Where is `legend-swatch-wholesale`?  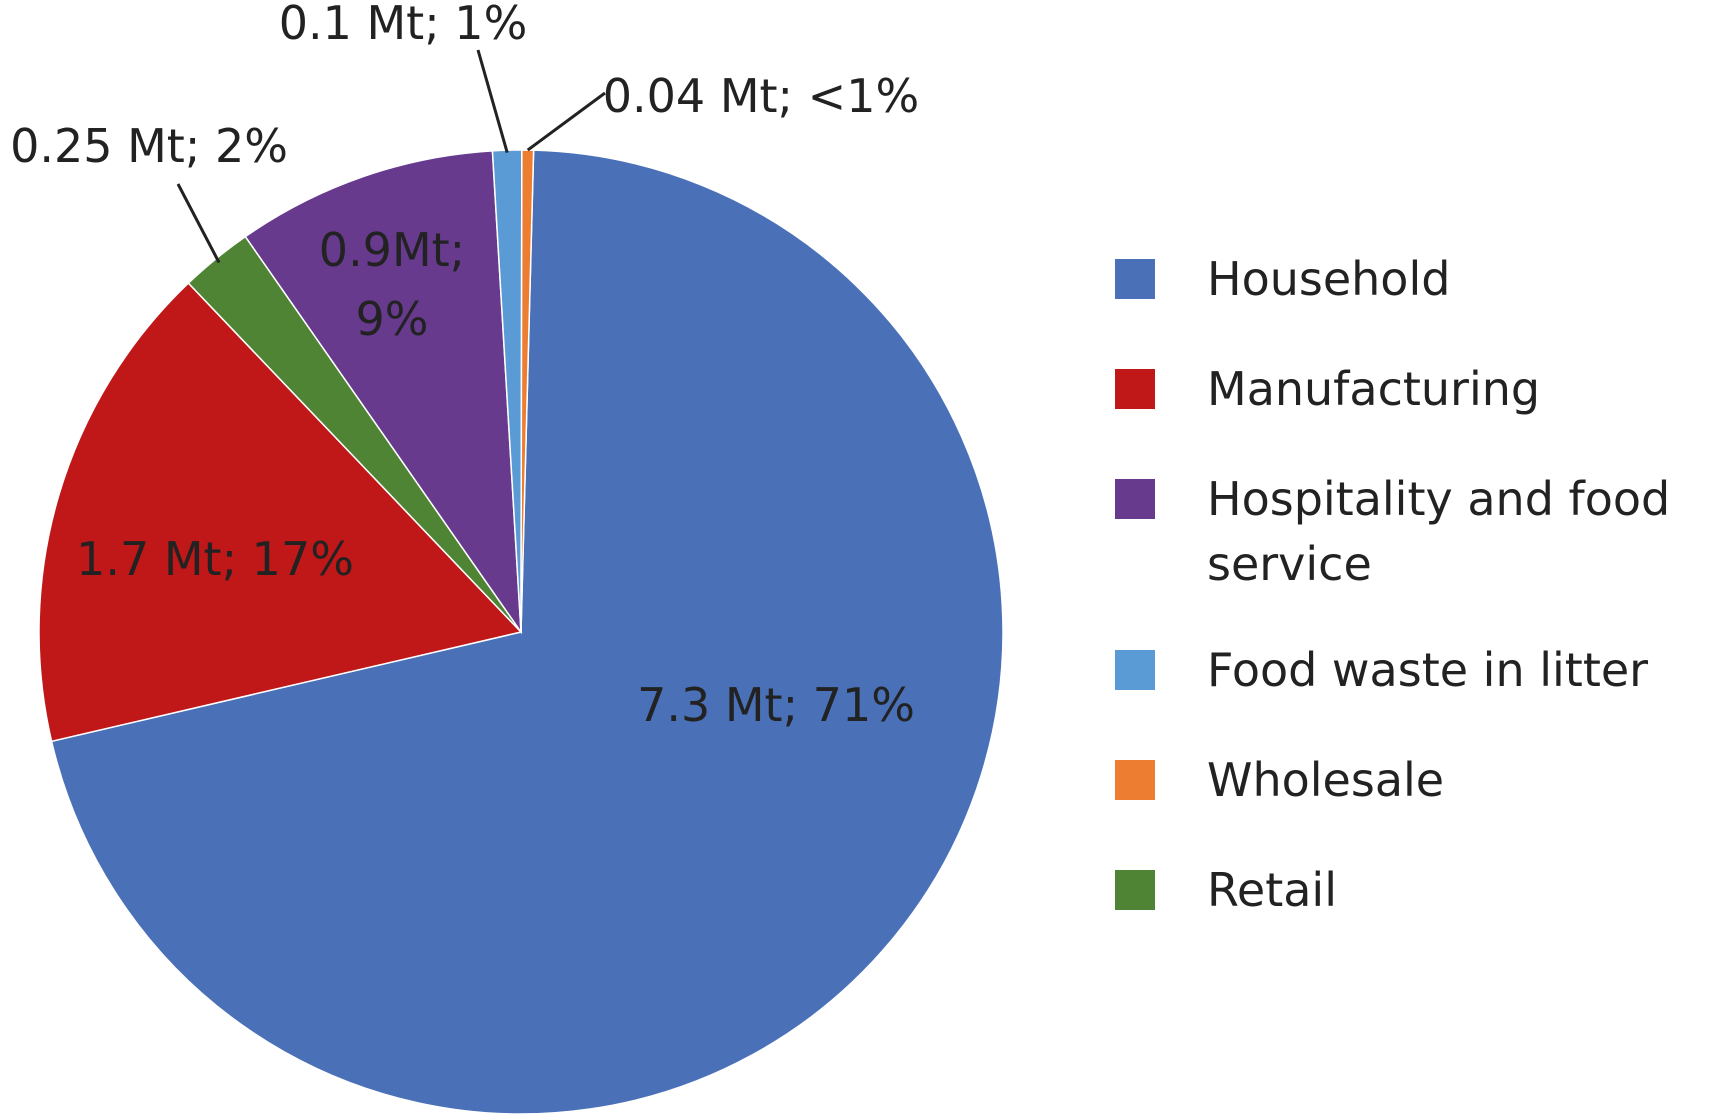
legend-swatch-wholesale is located at coordinates (1135, 780).